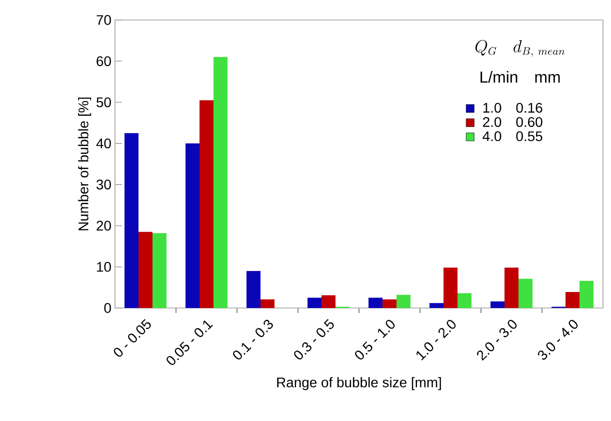 The width and height of the screenshot is (611, 421). What do you see at coordinates (314, 339) in the screenshot?
I see `x-tick-label: 0.3 - 0.5` at bounding box center [314, 339].